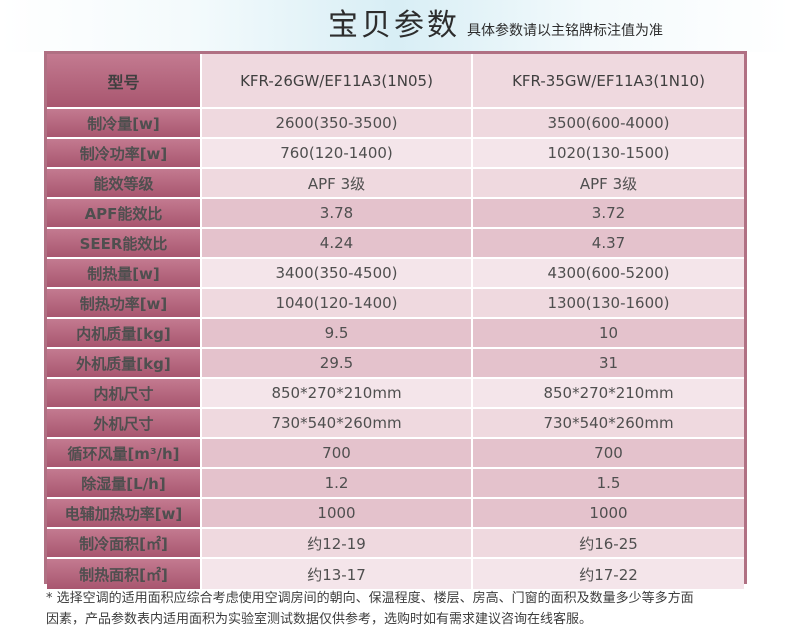 The width and height of the screenshot is (790, 634). What do you see at coordinates (124, 514) in the screenshot?
I see `row-label: 电辅加热功率[w]` at bounding box center [124, 514].